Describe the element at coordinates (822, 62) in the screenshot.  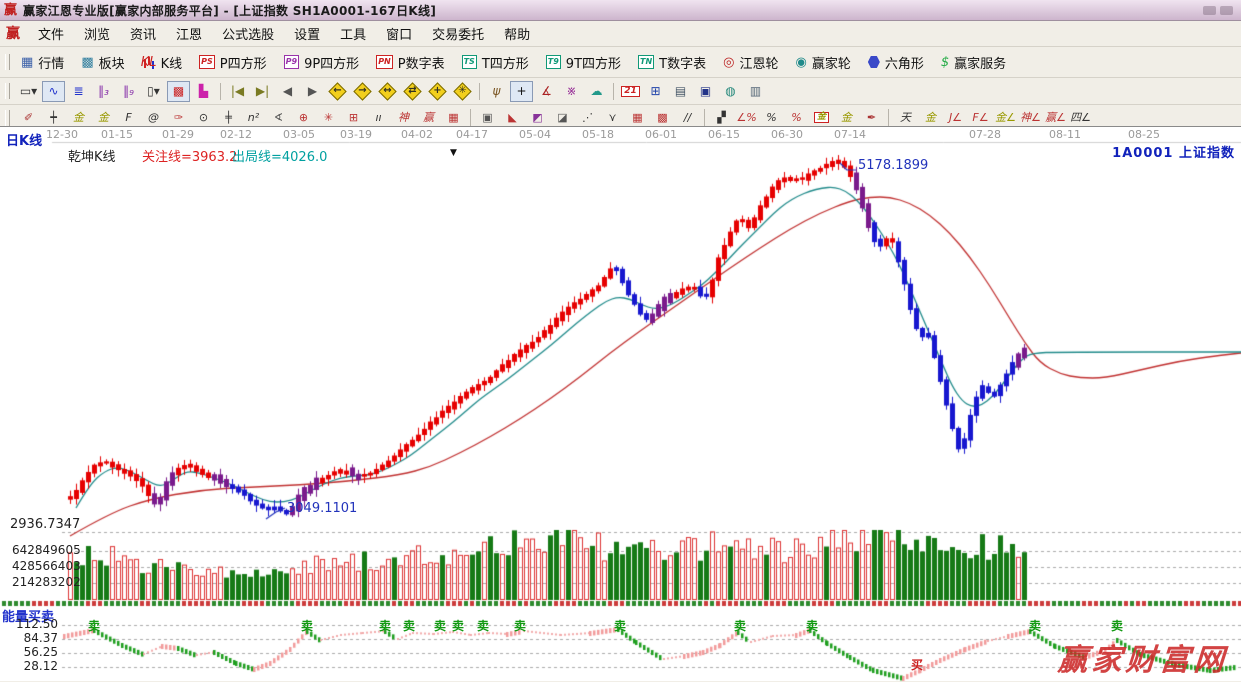
I see `winner-wheel-button: ◉ 赢家轮` at that location.